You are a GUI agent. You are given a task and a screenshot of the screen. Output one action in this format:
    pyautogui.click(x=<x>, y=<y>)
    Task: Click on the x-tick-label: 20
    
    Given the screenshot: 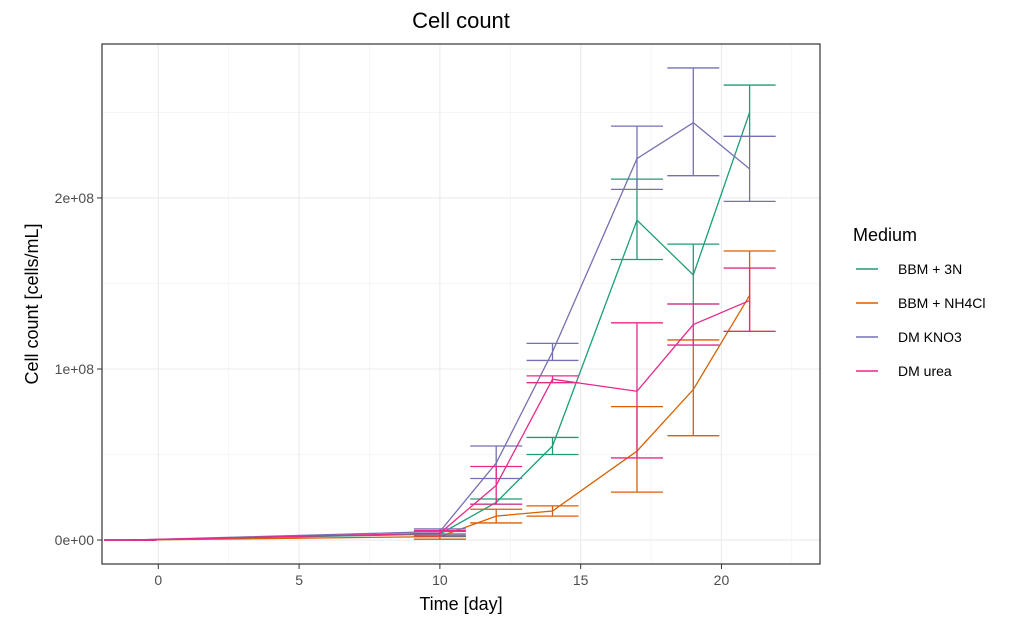 What is the action you would take?
    pyautogui.click(x=722, y=580)
    